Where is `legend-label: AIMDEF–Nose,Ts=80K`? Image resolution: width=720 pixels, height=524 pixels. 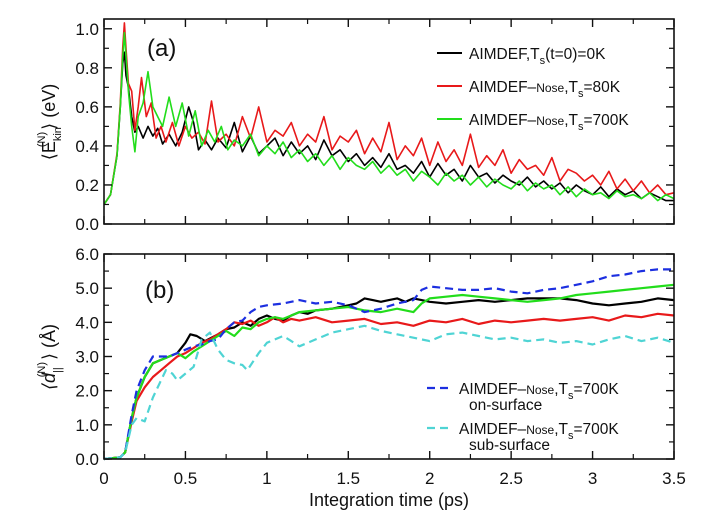 legend-label: AIMDEF–Nose,Ts=80K is located at coordinates (545, 89).